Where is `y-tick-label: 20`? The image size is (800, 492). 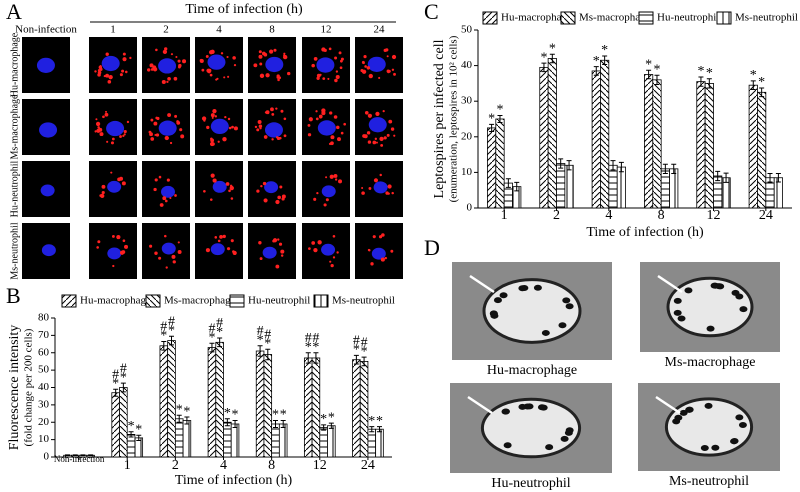
y-tick-label: 20 is located at coordinates (44, 422).